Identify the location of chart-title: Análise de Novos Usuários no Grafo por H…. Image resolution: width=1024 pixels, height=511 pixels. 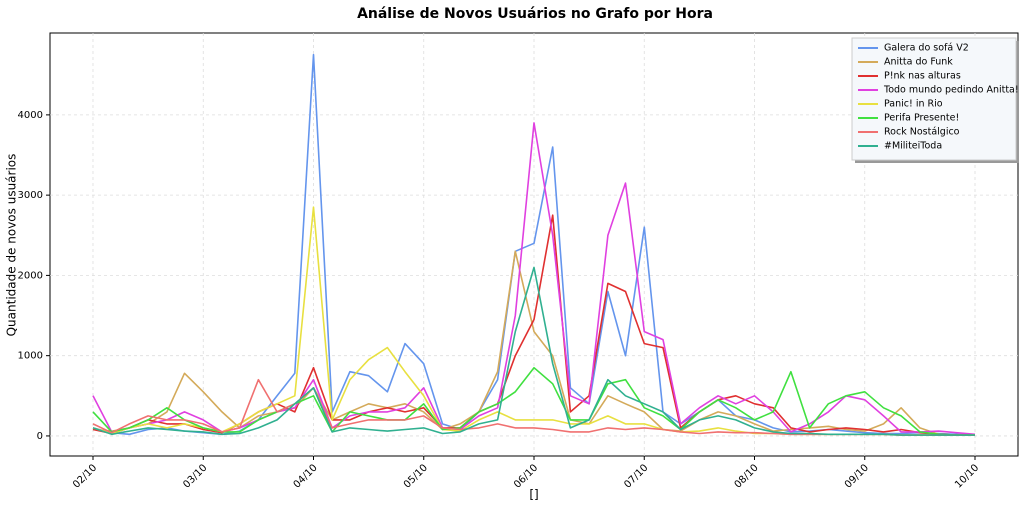
(535, 14).